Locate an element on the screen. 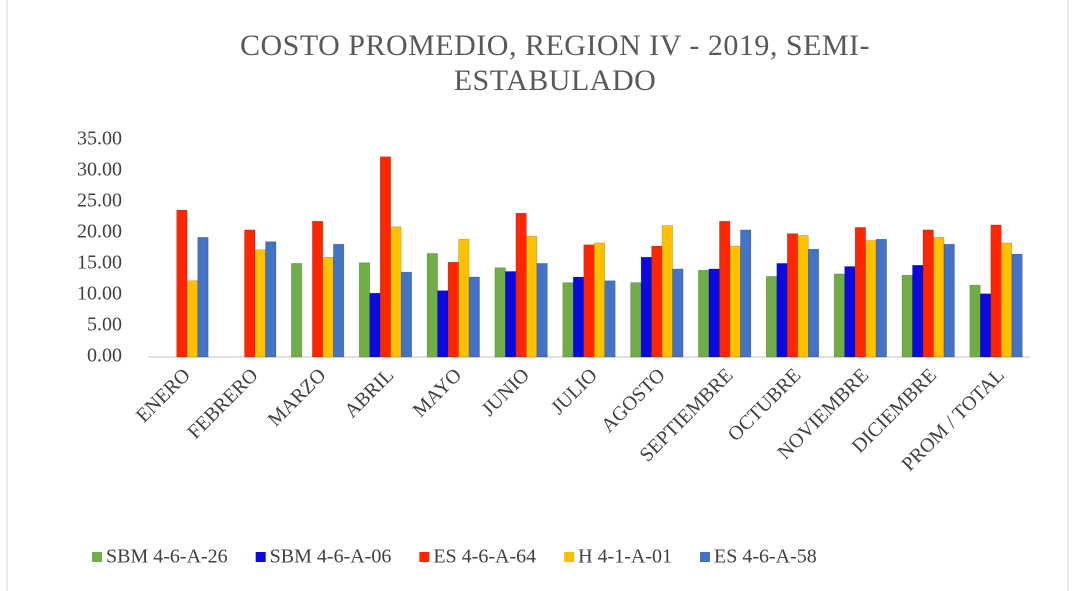 The width and height of the screenshot is (1075, 591). y-tick-label: 35.00 is located at coordinates (99, 139).